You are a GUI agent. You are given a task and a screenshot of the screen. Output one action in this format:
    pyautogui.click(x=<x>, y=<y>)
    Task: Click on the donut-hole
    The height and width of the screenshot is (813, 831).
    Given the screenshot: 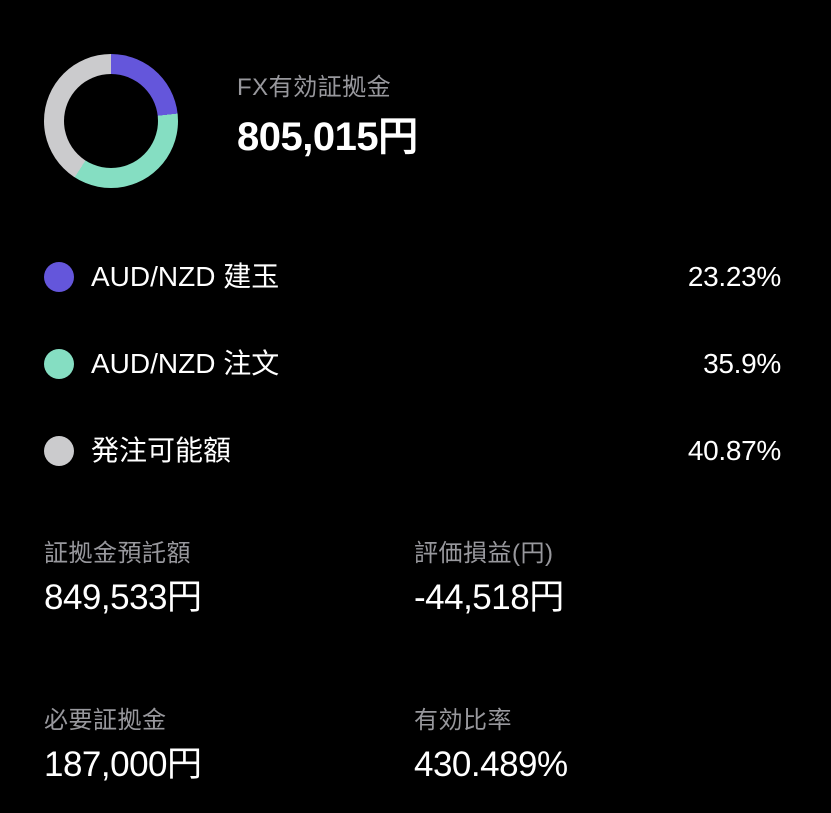 What is the action you would take?
    pyautogui.click(x=111, y=121)
    